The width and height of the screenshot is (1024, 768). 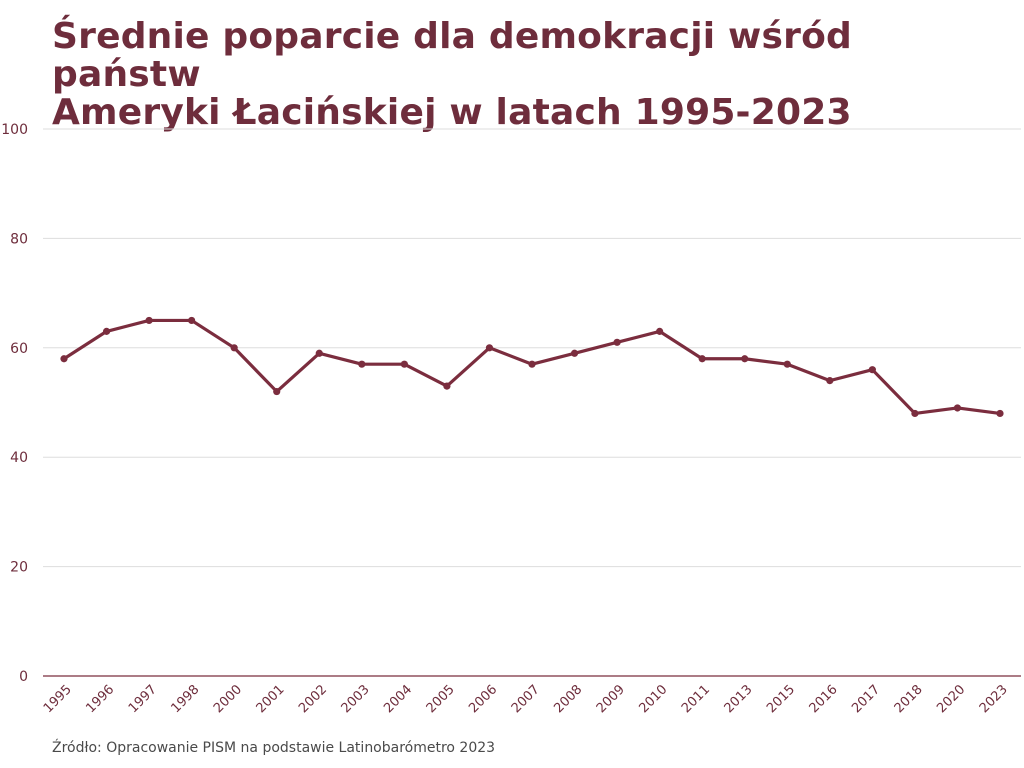 I want to click on data-point-2008, so click(x=574, y=353).